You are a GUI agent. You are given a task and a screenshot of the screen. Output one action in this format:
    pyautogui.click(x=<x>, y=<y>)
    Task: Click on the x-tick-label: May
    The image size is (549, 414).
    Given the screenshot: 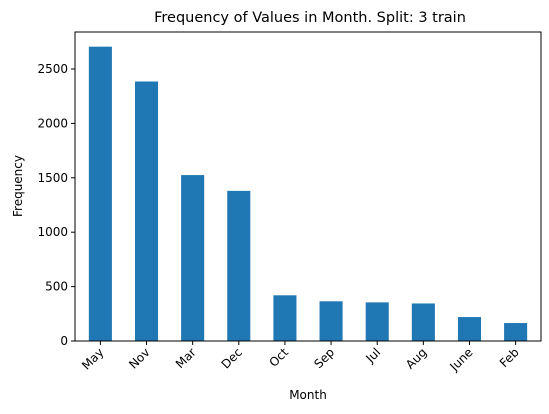 What is the action you would take?
    pyautogui.click(x=92, y=358)
    